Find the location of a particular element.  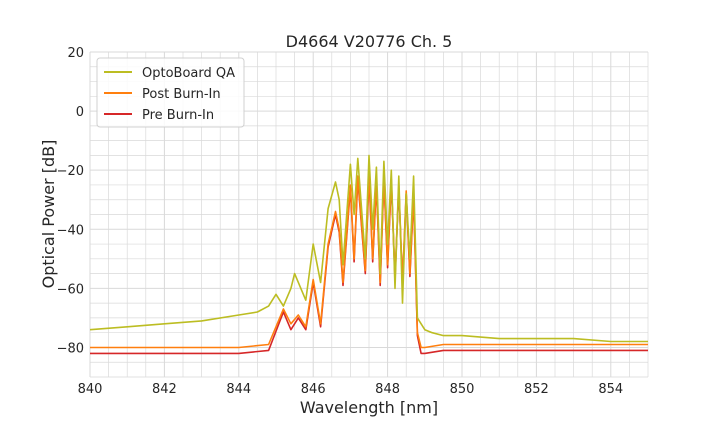

x-tick-label: 846 is located at coordinates (313, 389).